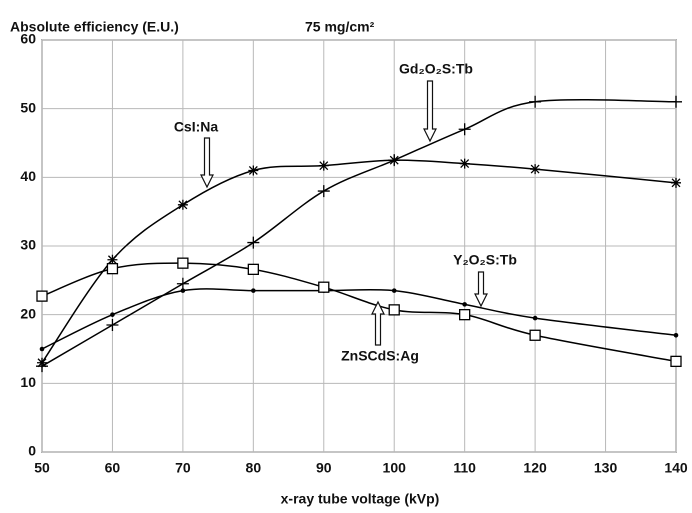 Image resolution: width=692 pixels, height=513 pixels. Describe the element at coordinates (42, 468) in the screenshot. I see `x-tick-label: 50` at that location.